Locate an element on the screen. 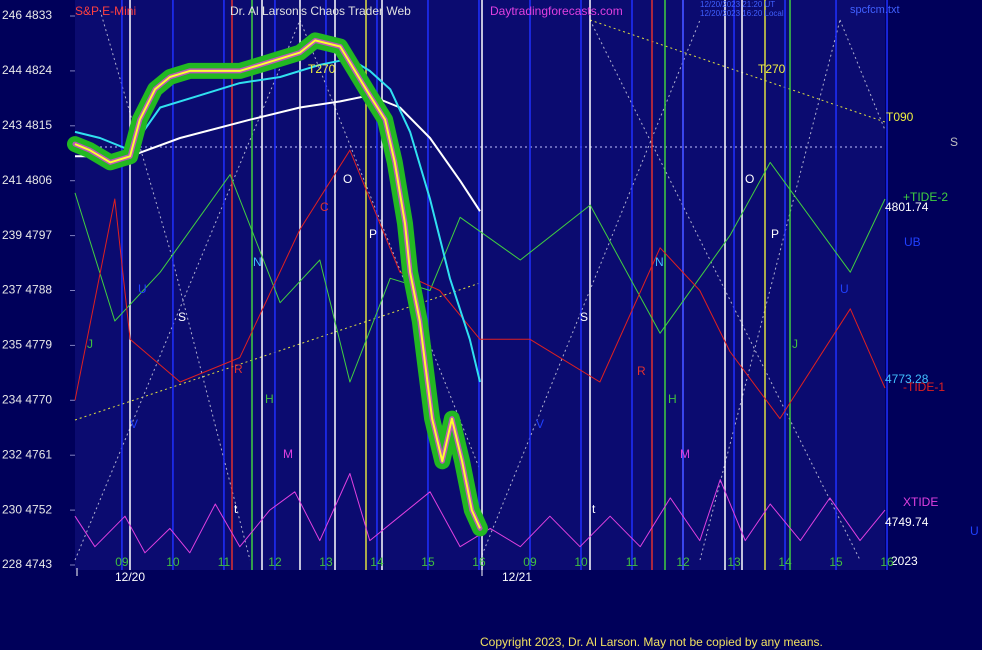  date-label: 12/21 is located at coordinates (517, 577).